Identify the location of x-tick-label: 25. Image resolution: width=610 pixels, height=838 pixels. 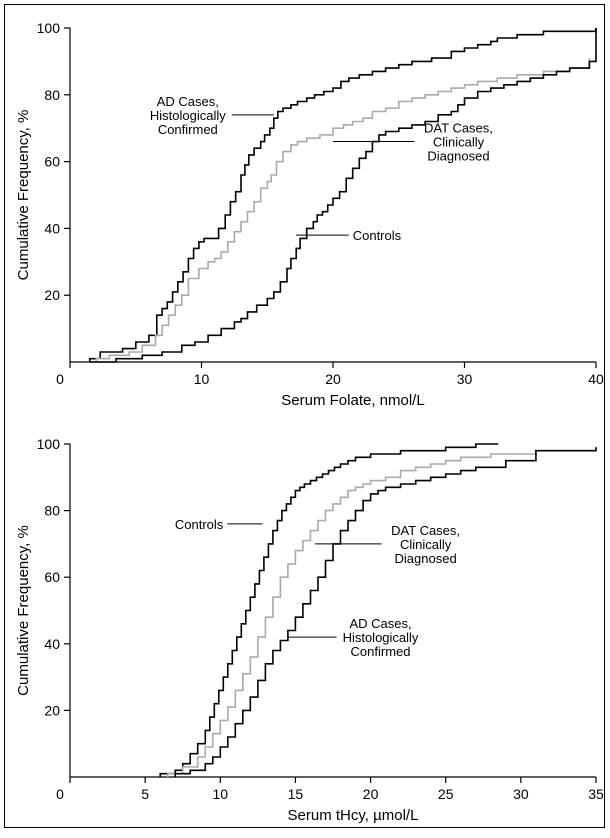
(446, 794).